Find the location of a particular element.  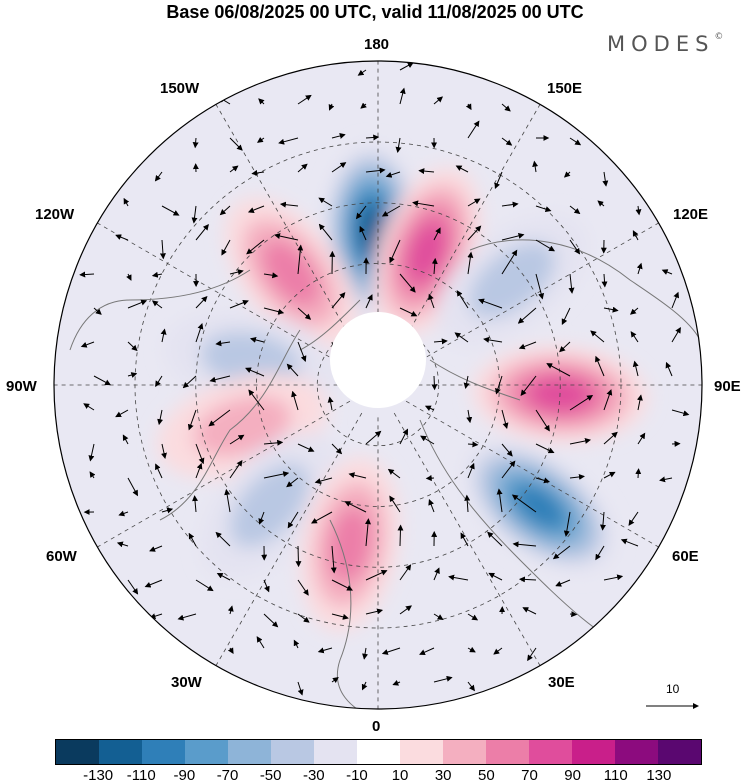

colorbar-tick-label: -10 is located at coordinates (357, 775).